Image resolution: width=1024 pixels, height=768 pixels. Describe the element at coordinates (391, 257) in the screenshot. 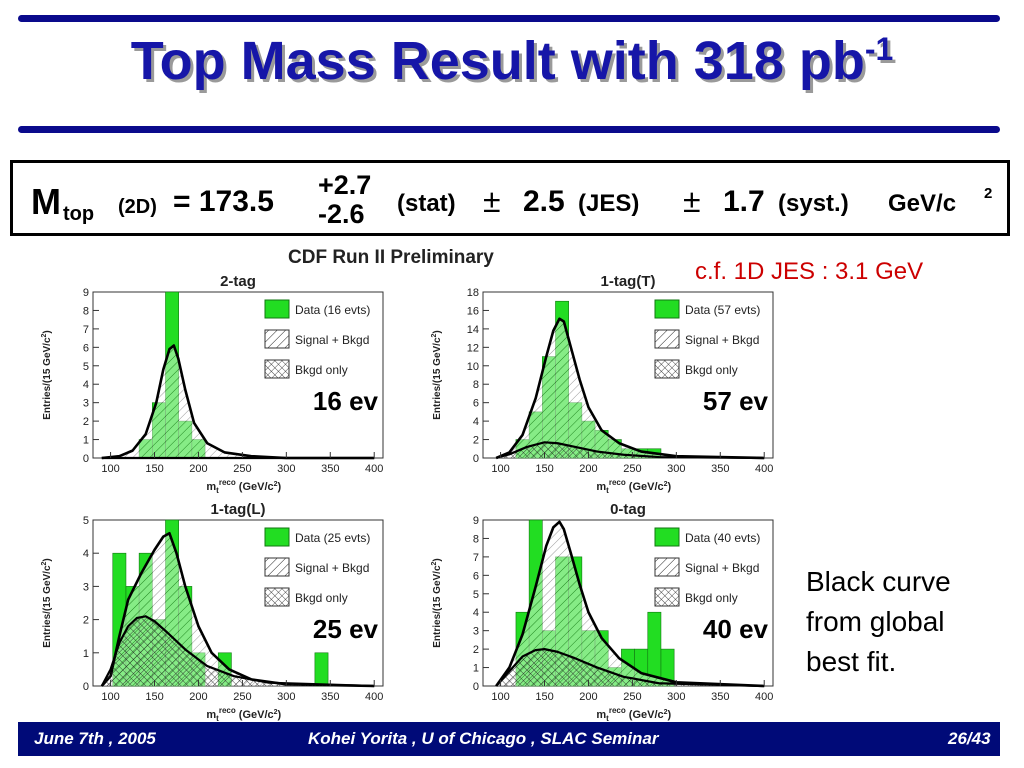

I see `cdf-preliminary-label: CDF Run II Preliminary` at that location.